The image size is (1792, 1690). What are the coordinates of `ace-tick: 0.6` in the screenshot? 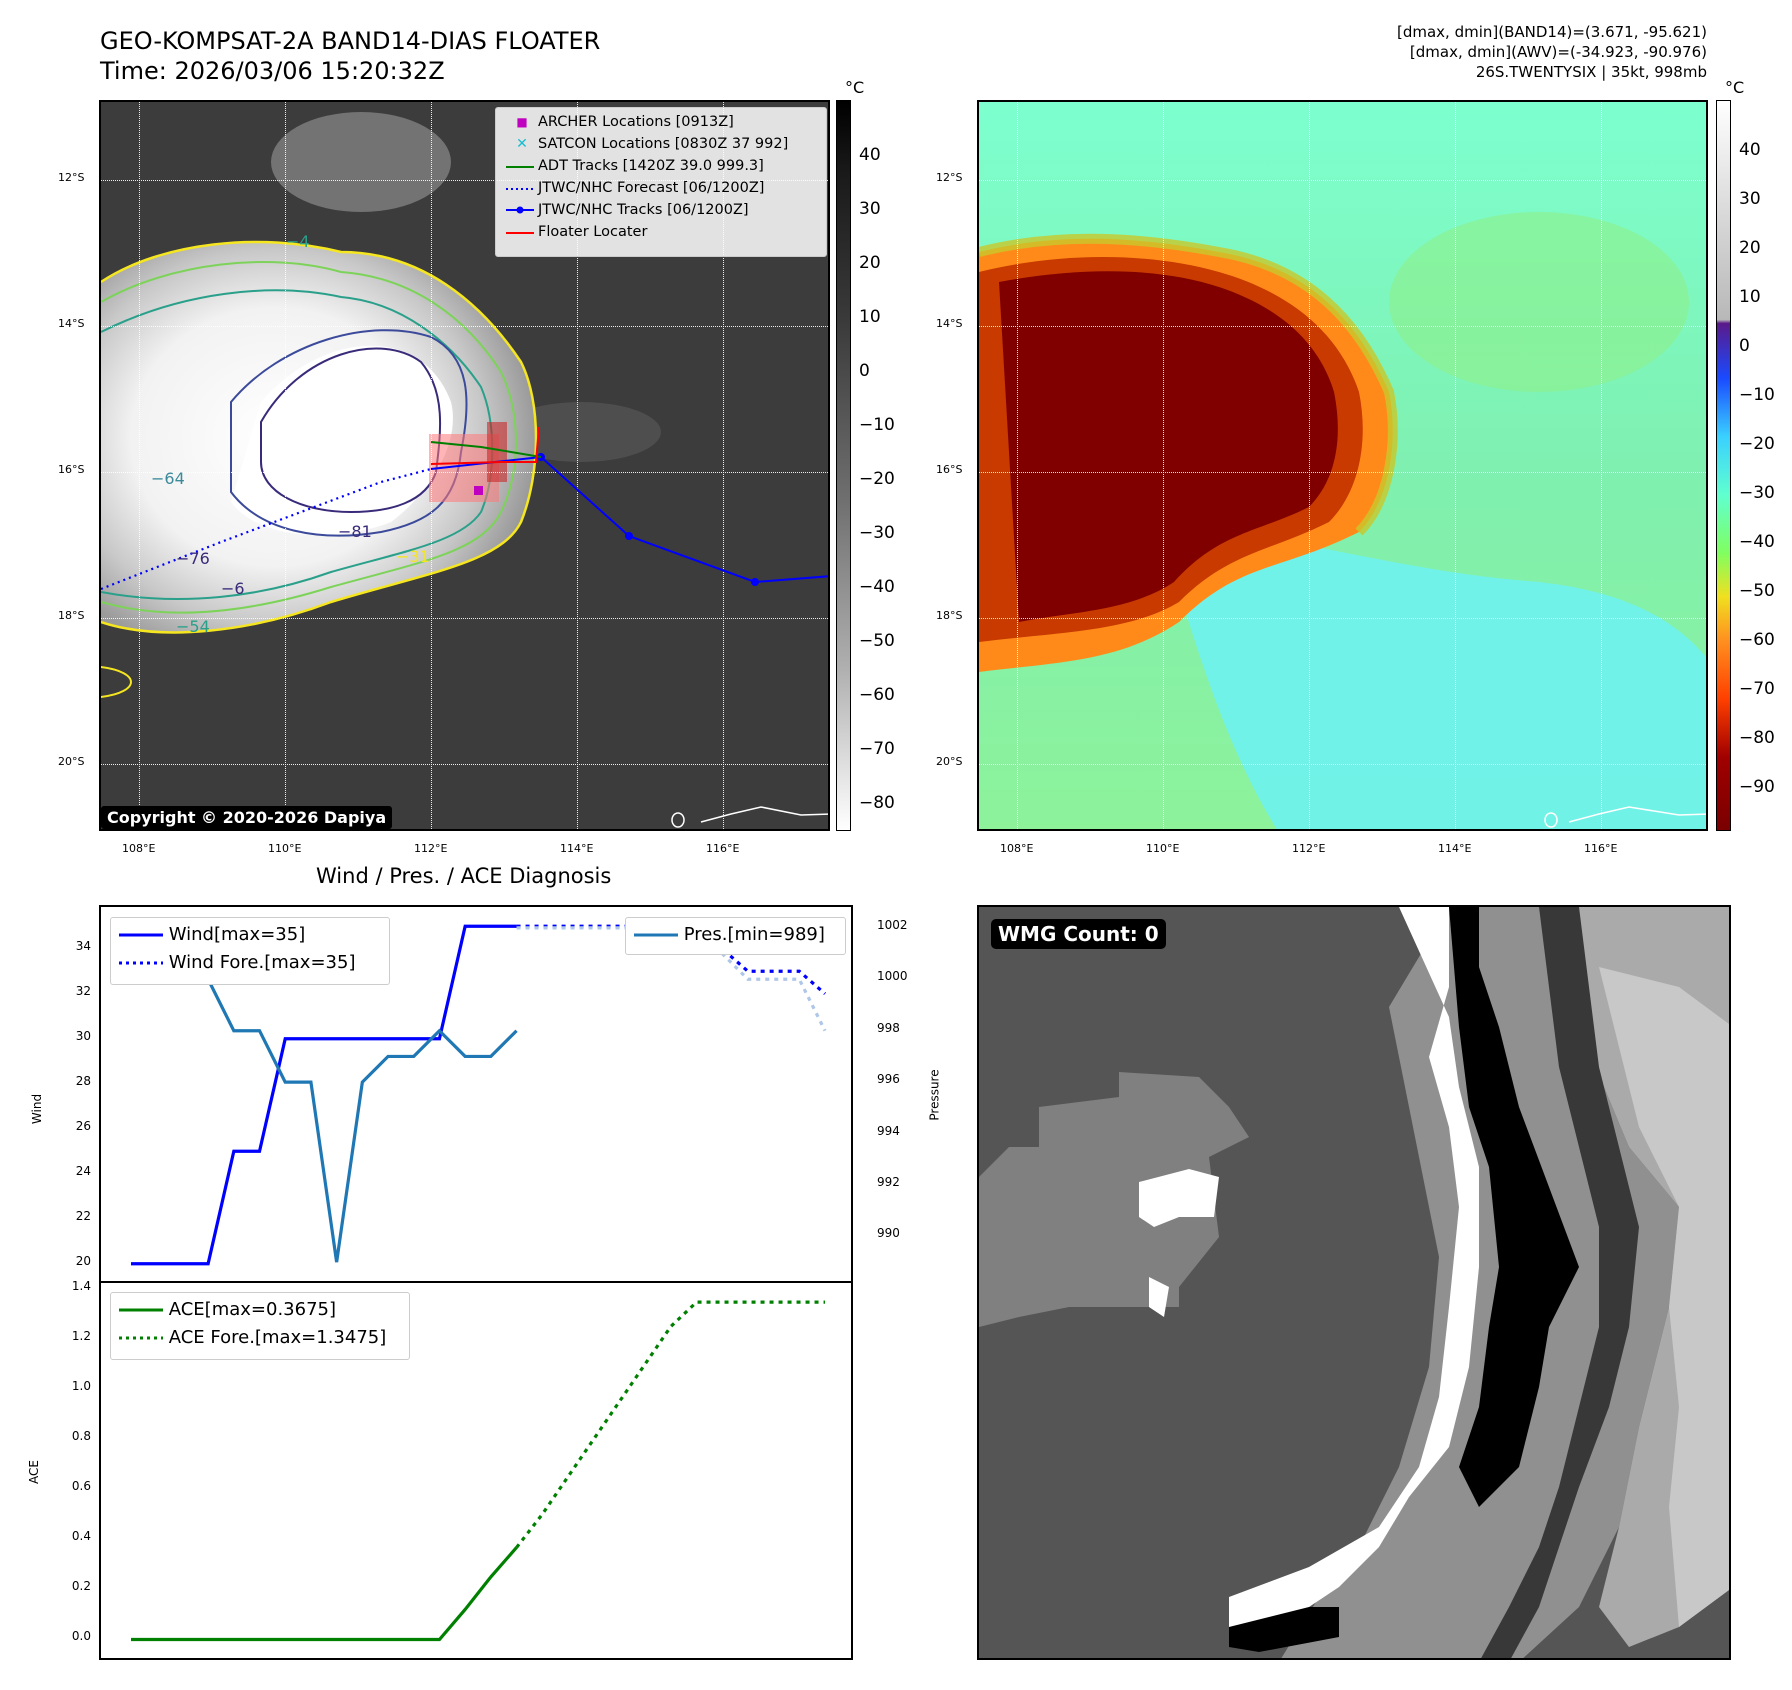 It's located at (81, 1486).